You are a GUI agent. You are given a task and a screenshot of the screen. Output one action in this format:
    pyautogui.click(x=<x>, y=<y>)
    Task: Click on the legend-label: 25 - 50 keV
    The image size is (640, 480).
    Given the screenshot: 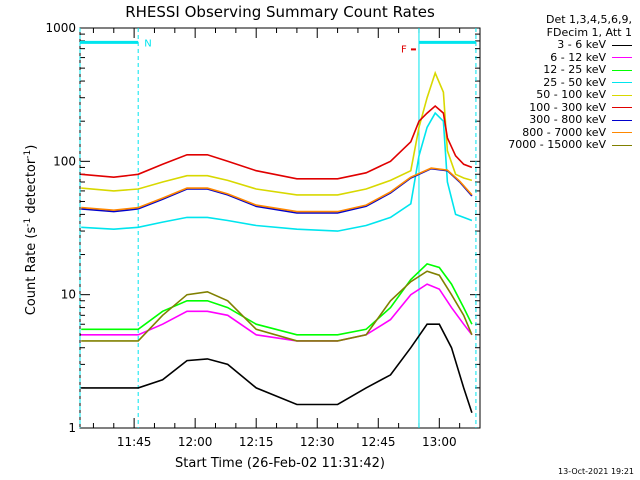 What is the action you would take?
    pyautogui.click(x=574, y=82)
    